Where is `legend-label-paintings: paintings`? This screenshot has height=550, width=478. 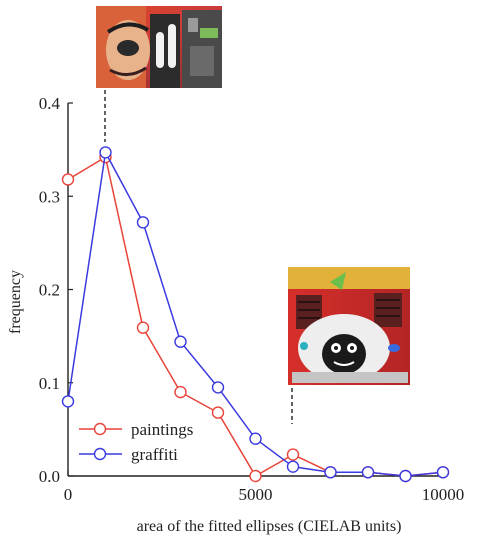 legend-label-paintings: paintings is located at coordinates (162, 429).